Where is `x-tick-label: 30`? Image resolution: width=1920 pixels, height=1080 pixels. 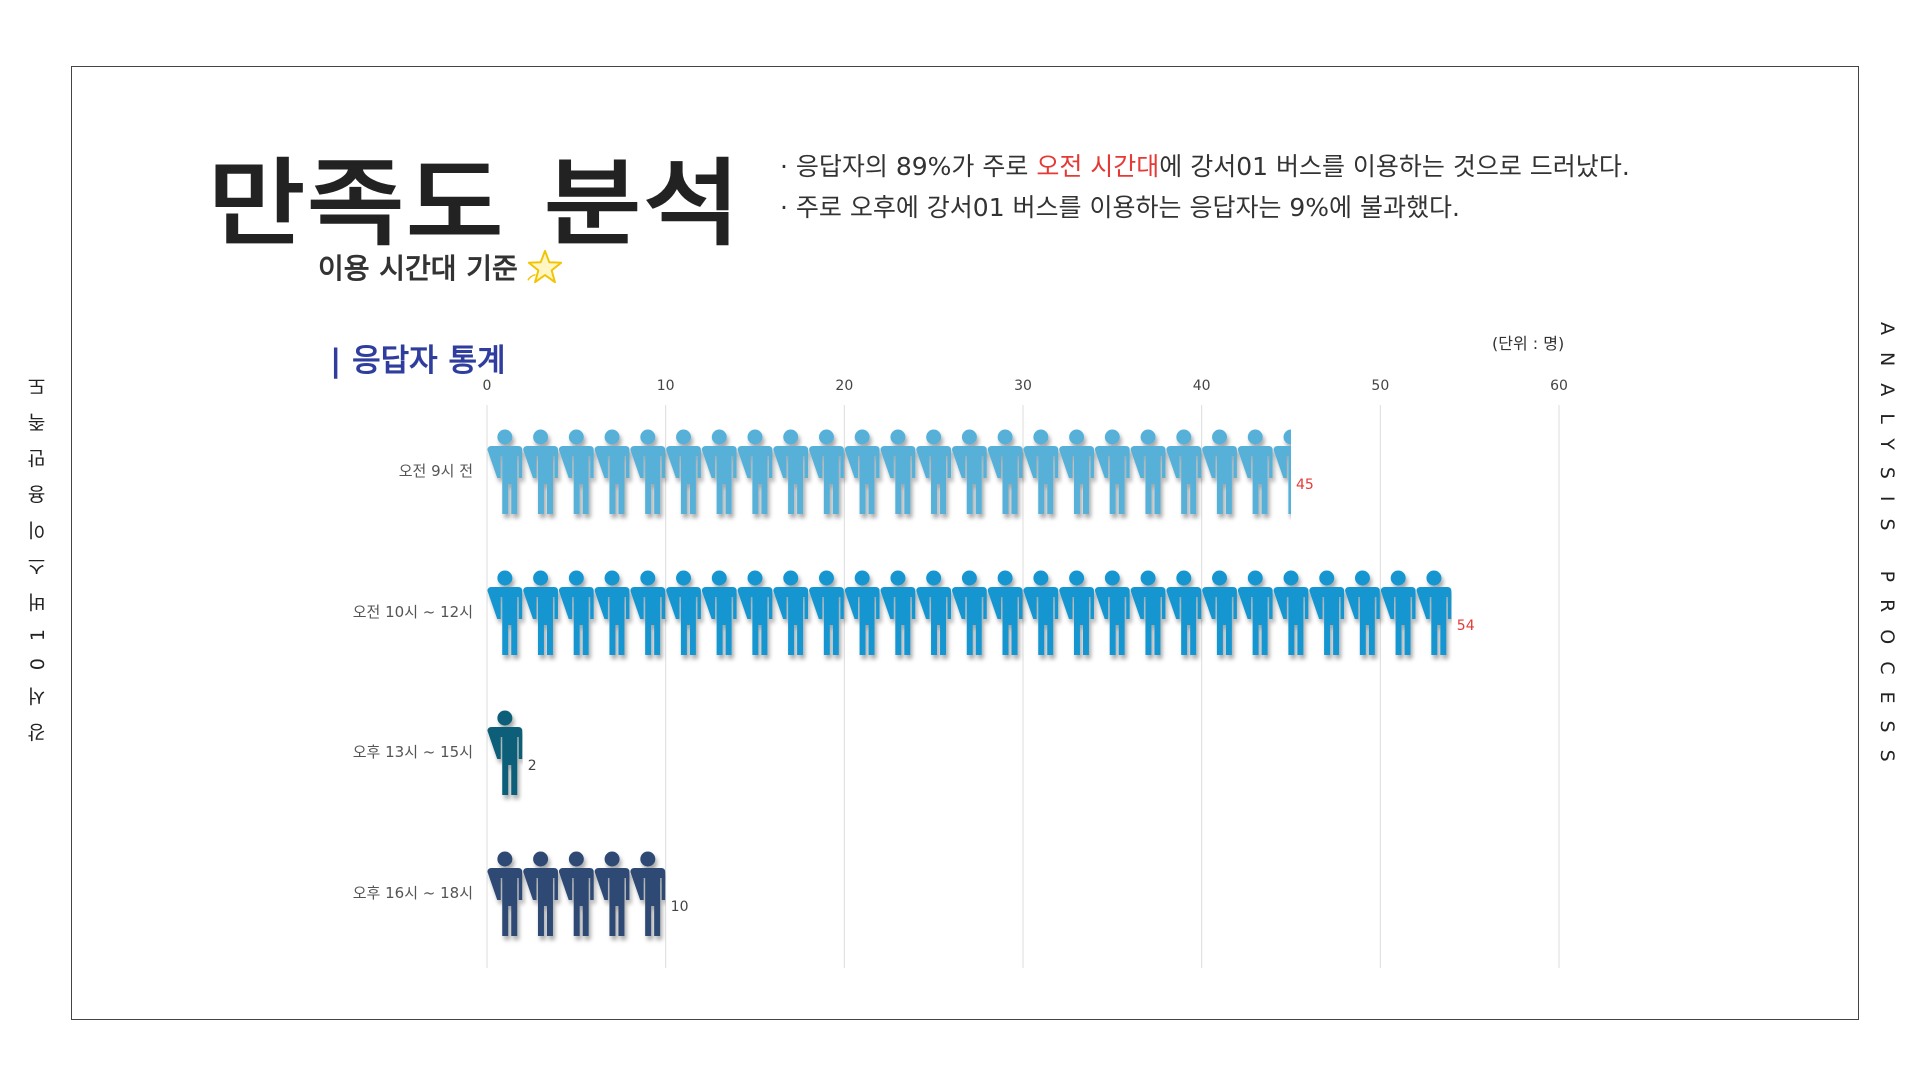 x-tick-label: 30 is located at coordinates (1023, 386).